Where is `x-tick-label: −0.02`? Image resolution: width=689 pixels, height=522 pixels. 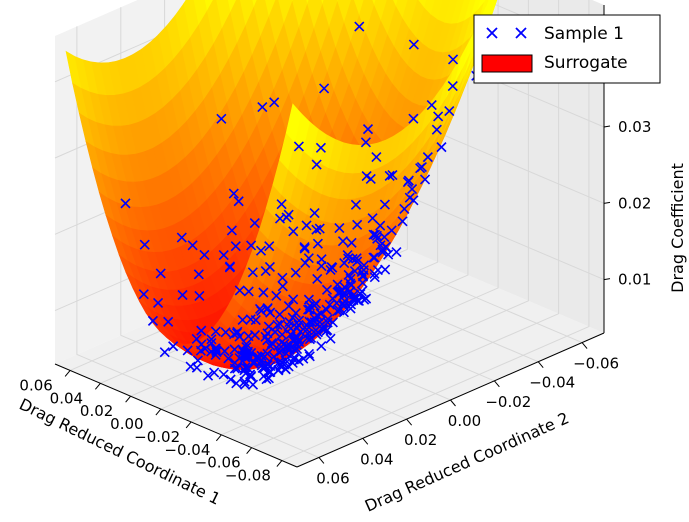
x-tick-label: −0.02 is located at coordinates (157, 437).